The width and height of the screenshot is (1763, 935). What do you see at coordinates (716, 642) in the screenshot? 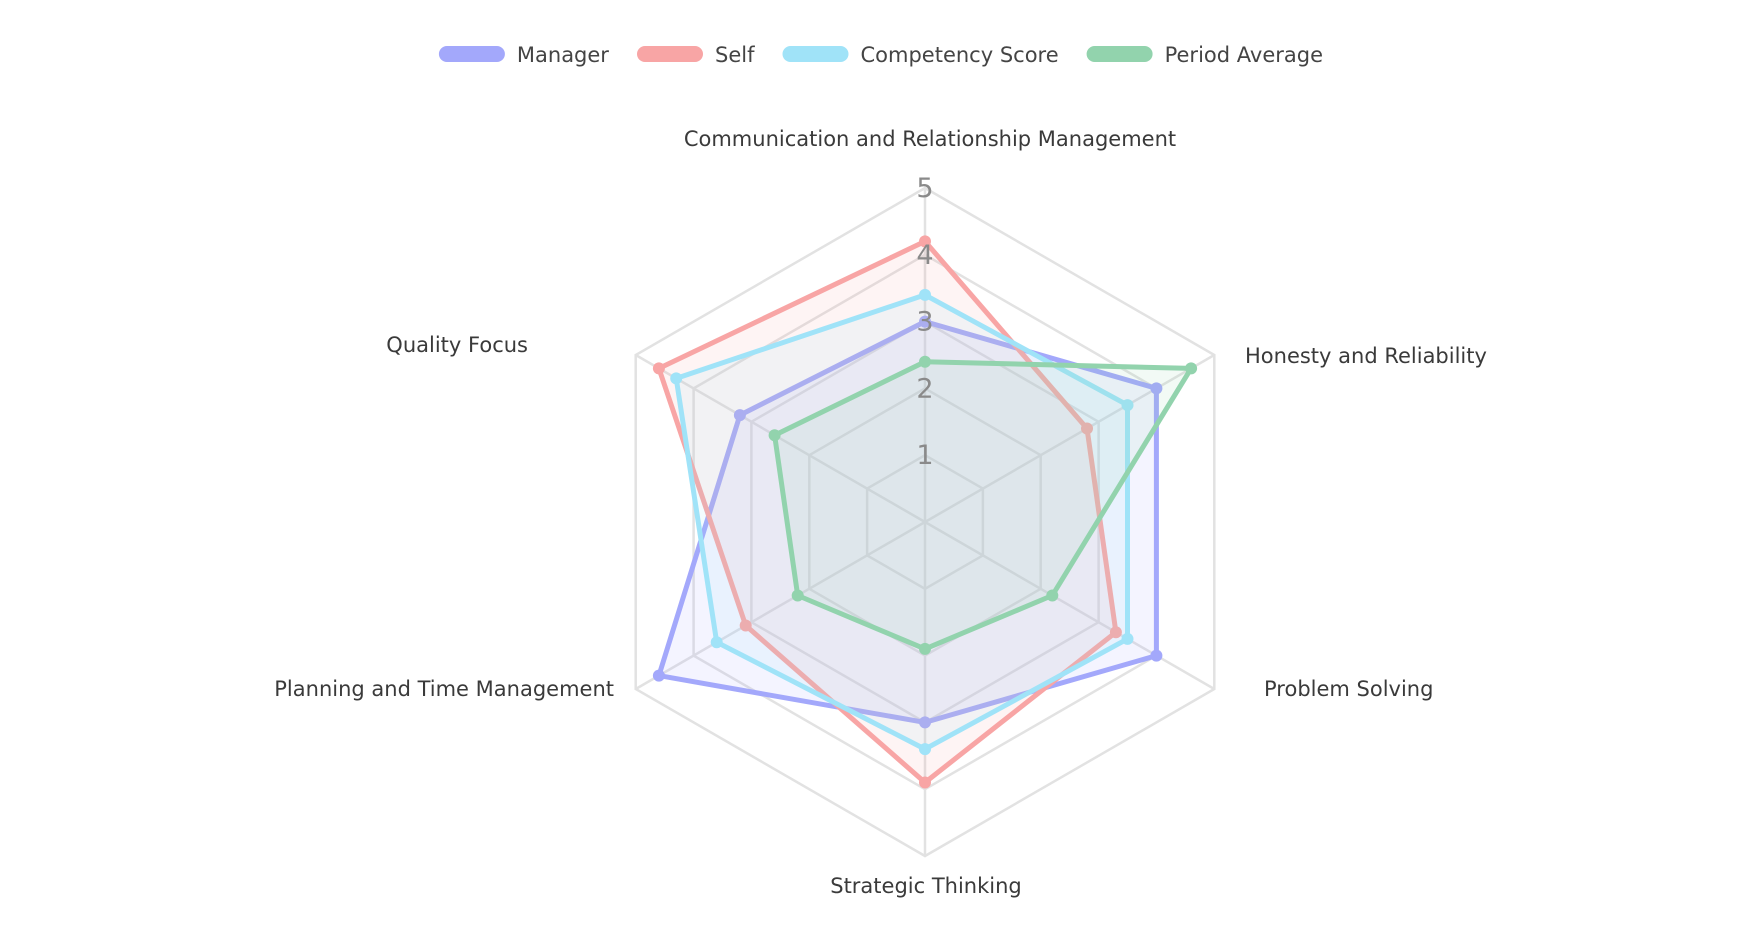
I see `point-competency-score-planning-and-time-management` at bounding box center [716, 642].